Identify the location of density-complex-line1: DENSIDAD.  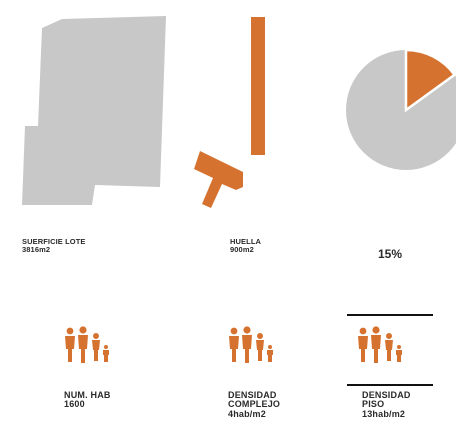
(252, 395).